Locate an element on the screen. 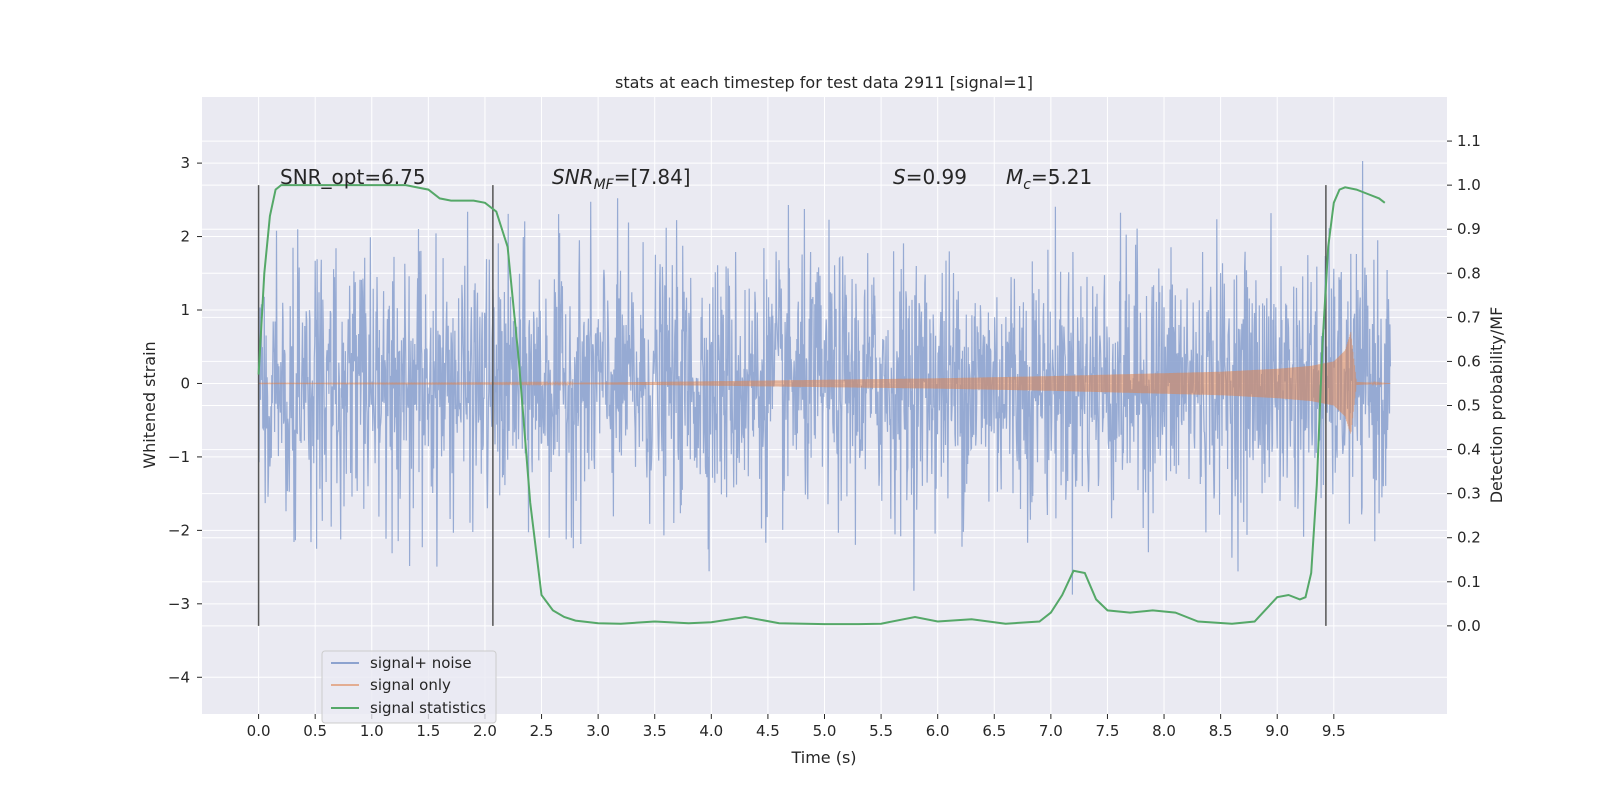  x-tick-label: 3.0 is located at coordinates (598, 731).